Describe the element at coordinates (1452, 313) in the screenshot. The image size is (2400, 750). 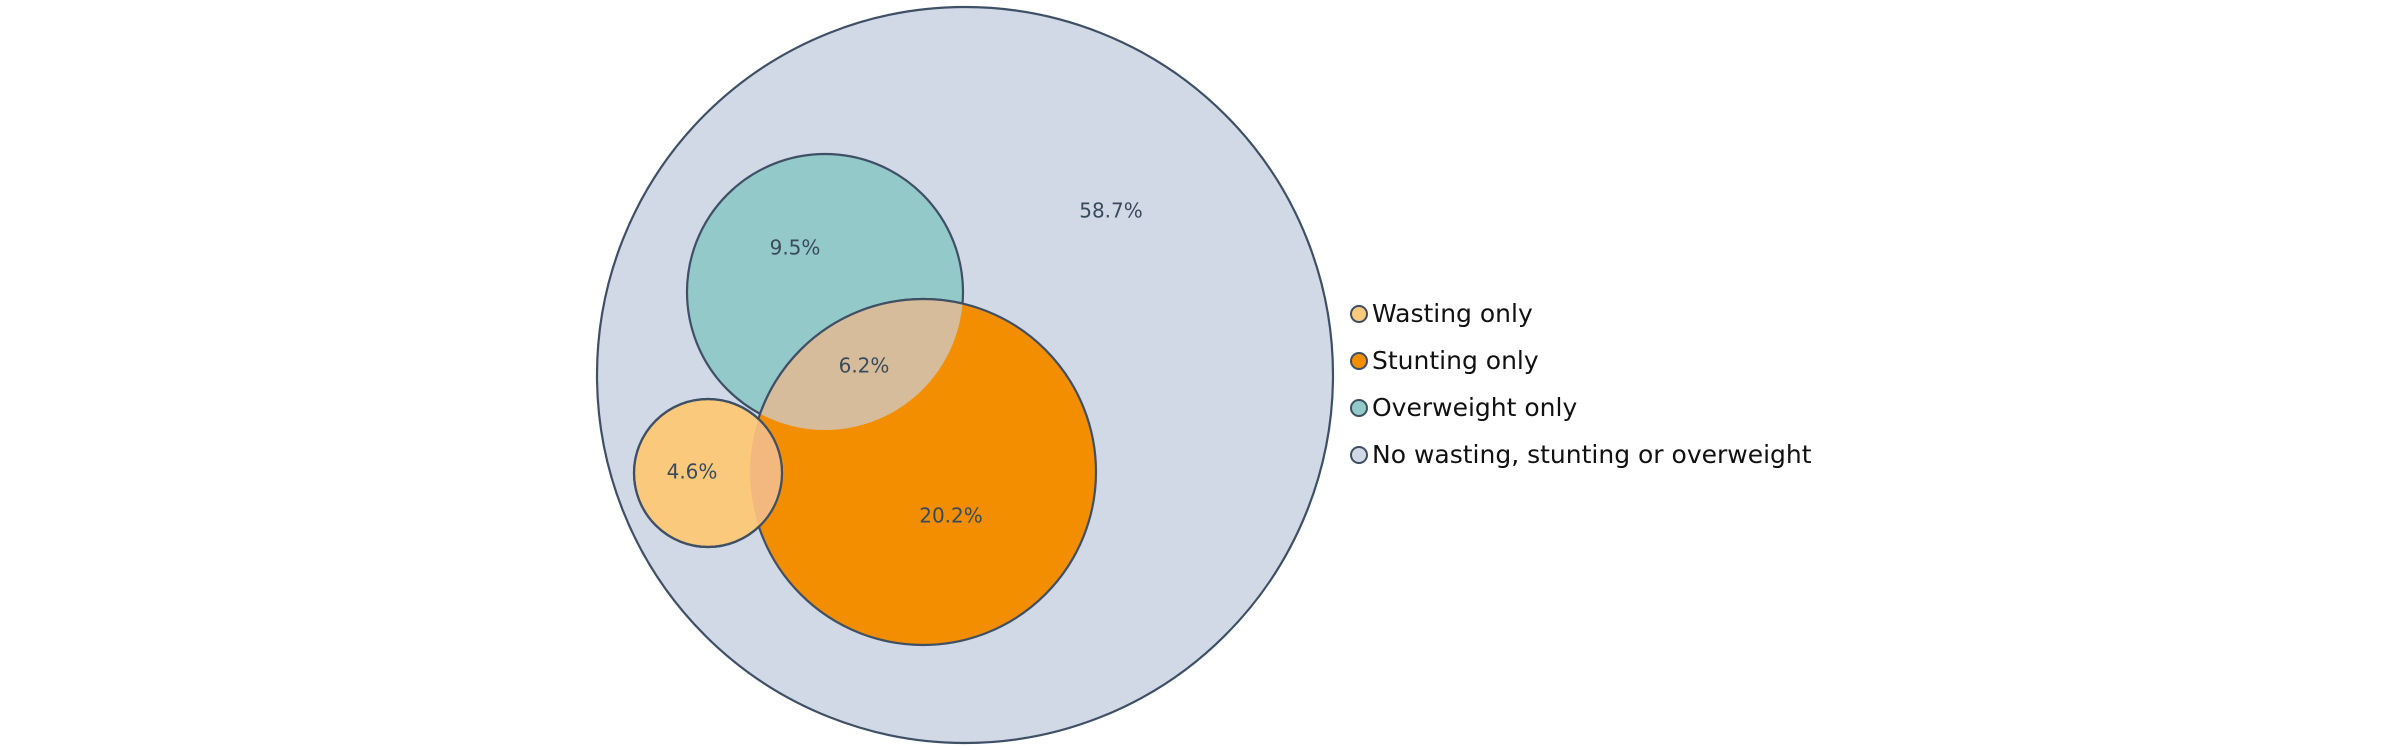
I see `legend-label-wasting: Wasting only` at that location.